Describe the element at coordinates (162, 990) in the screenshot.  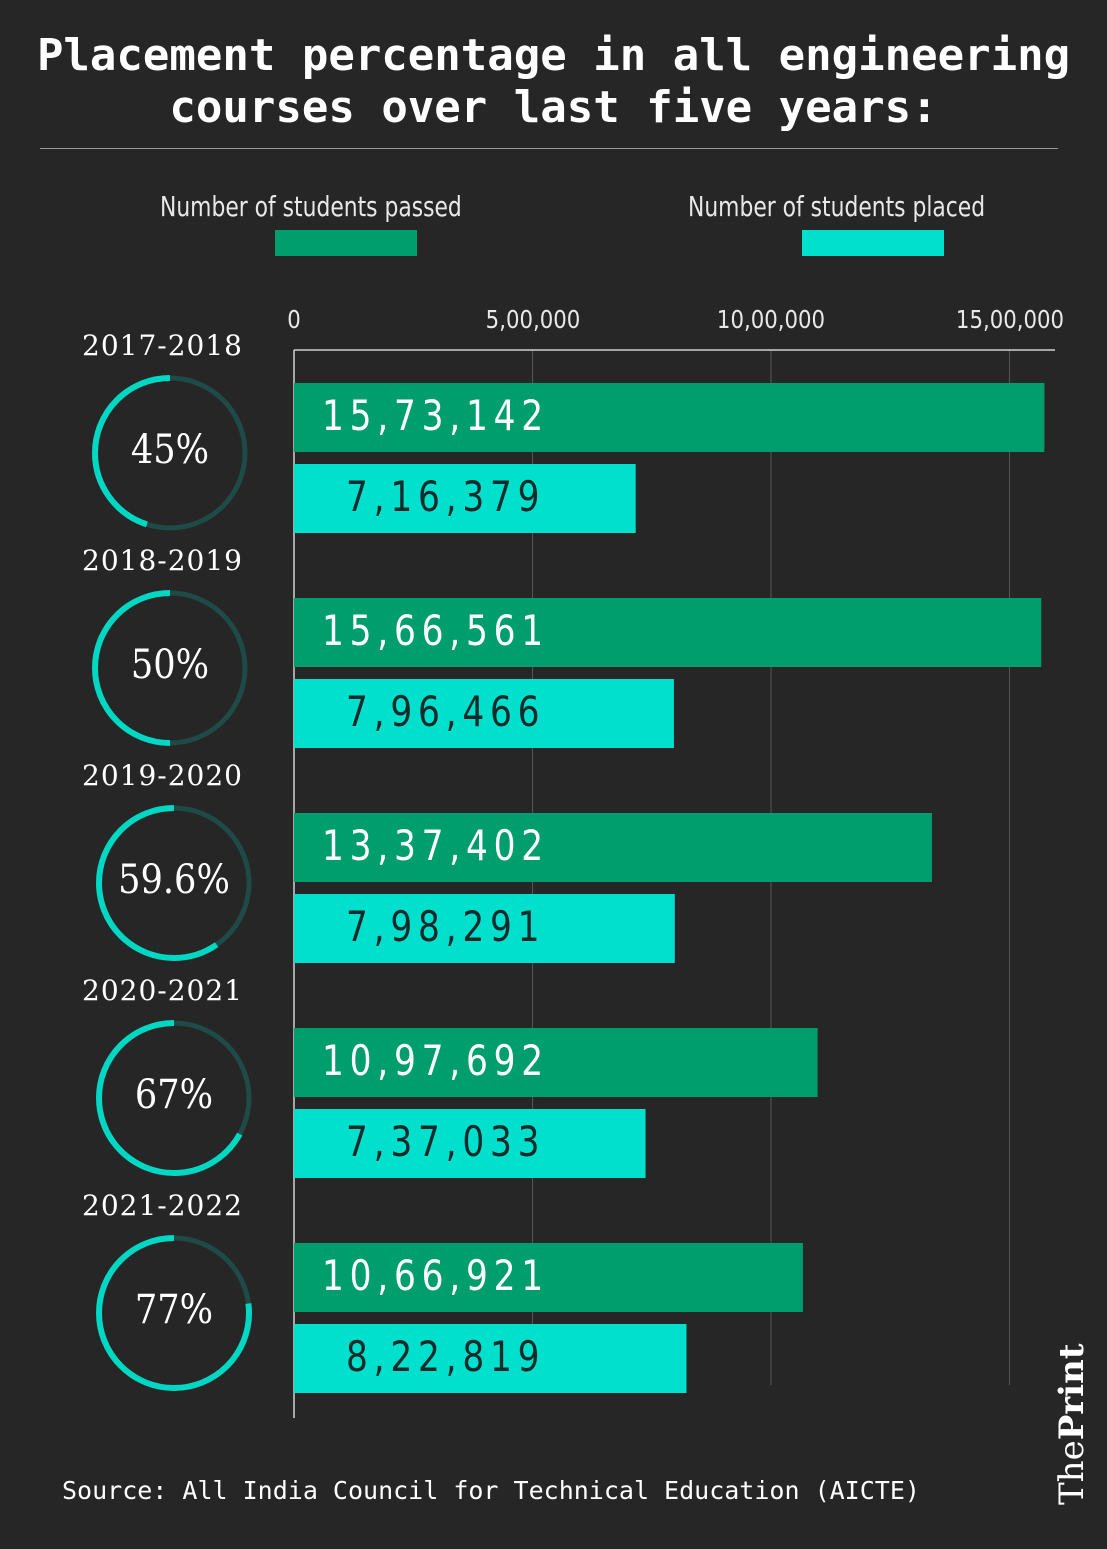
I see `year-label: 2020-2021` at that location.